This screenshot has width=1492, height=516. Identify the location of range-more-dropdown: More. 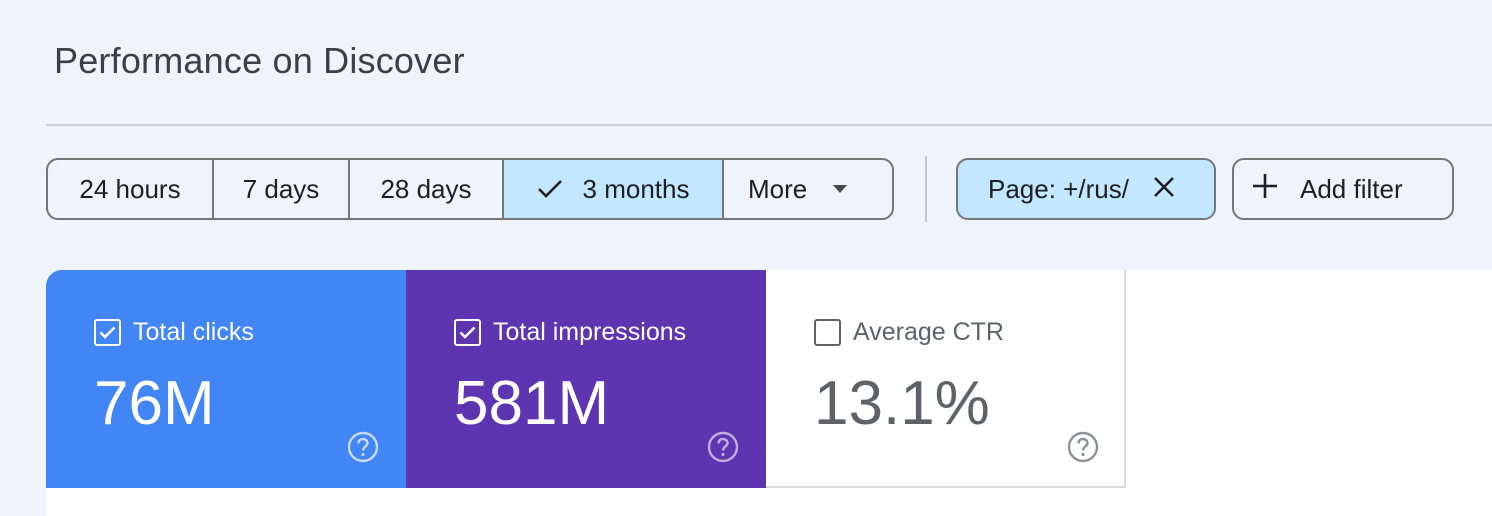
(808, 189).